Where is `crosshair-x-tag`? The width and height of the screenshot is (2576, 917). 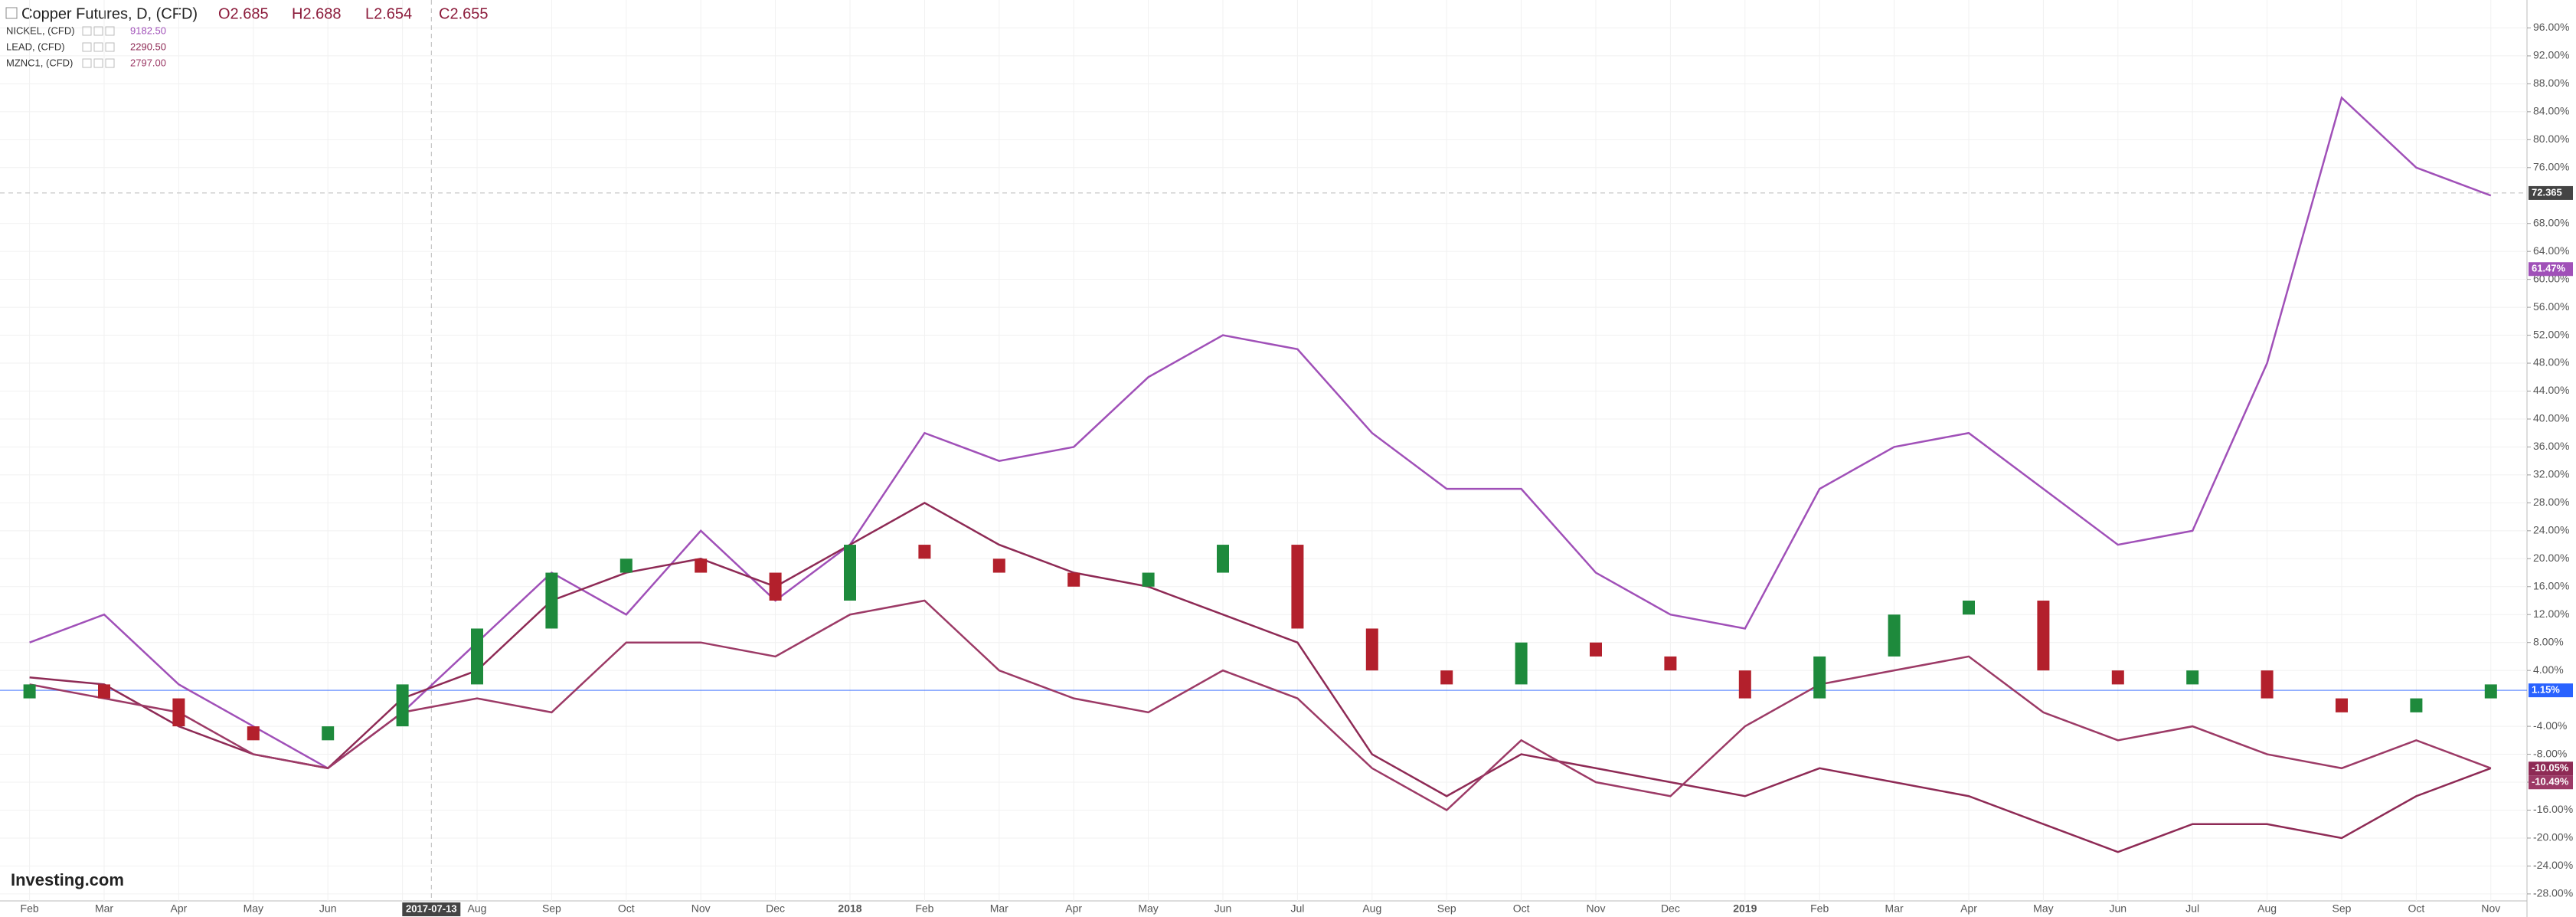
crosshair-x-tag is located at coordinates (431, 909).